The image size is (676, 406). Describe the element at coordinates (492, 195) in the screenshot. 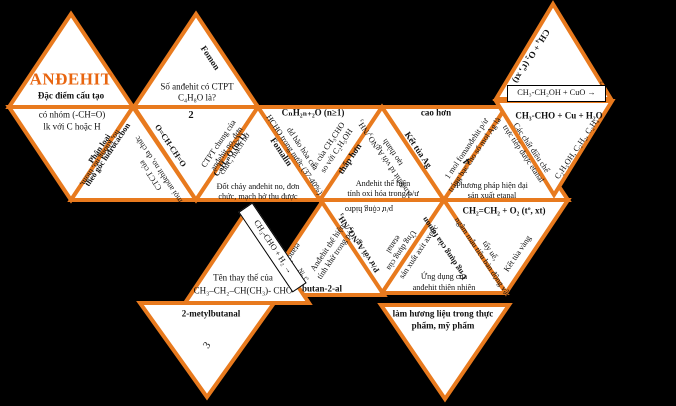

I see `q-phuong-phap-line2: sản xuất etanal` at that location.